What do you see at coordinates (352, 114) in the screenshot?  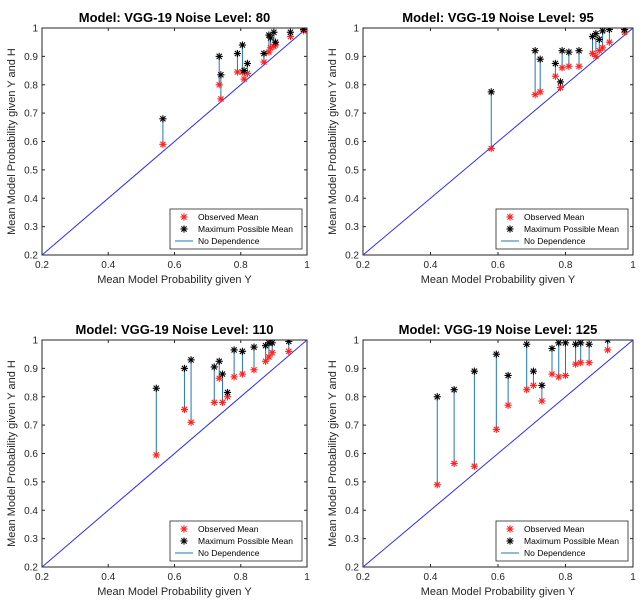 I see `y-tick-label: 0.7` at bounding box center [352, 114].